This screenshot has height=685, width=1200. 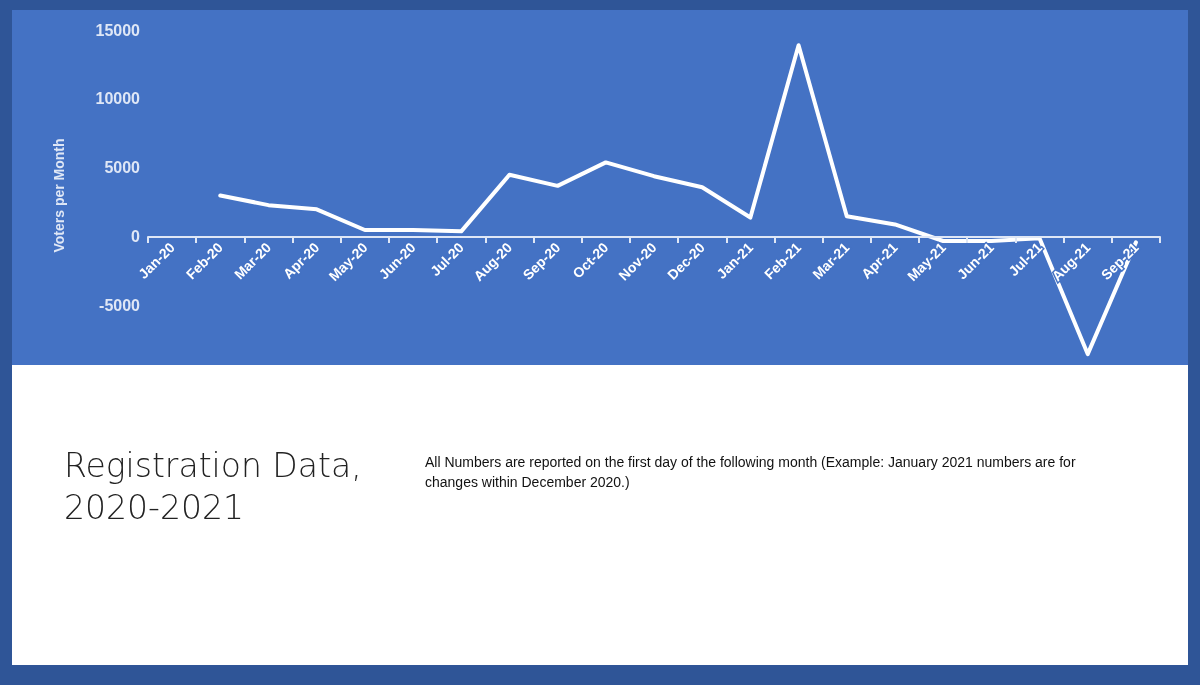 What do you see at coordinates (120, 306) in the screenshot?
I see `y-tick-label: -5000` at bounding box center [120, 306].